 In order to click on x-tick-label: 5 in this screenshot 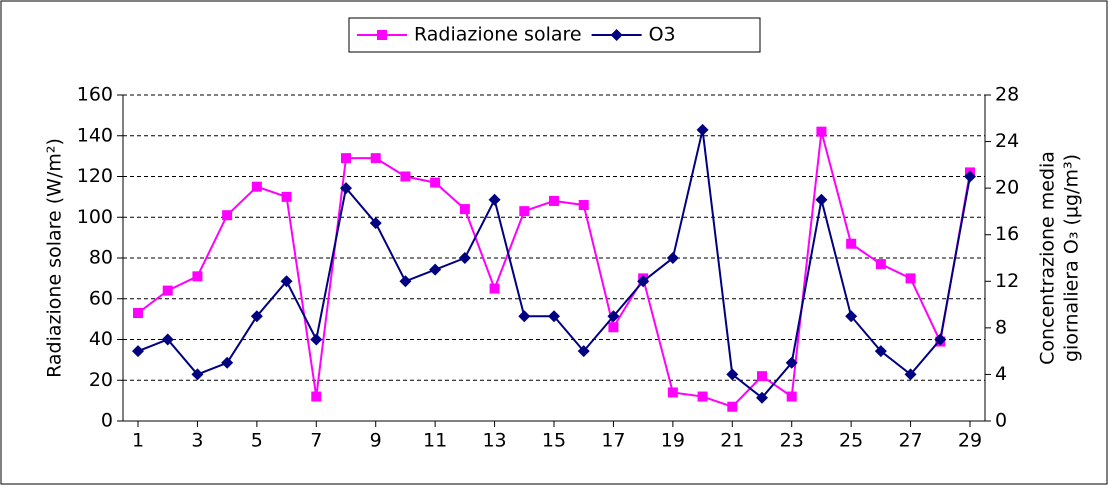, I will do `click(257, 441)`.